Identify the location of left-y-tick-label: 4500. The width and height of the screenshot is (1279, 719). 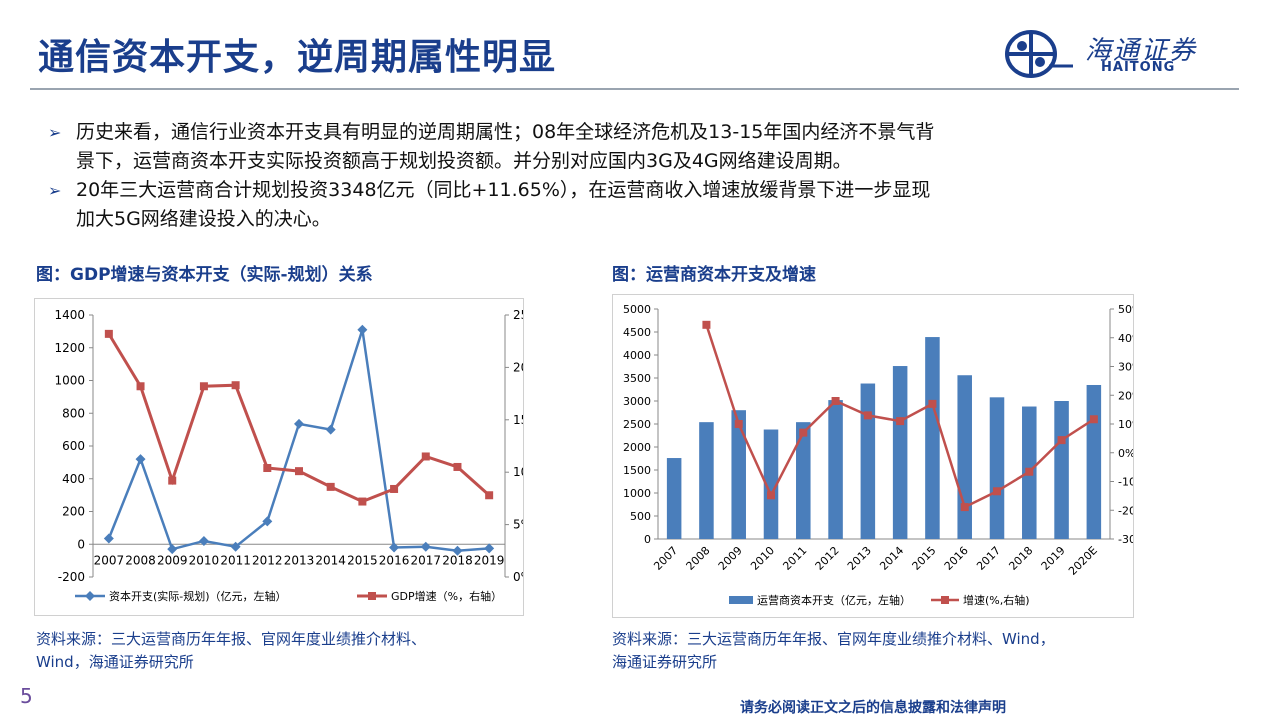
(637, 332).